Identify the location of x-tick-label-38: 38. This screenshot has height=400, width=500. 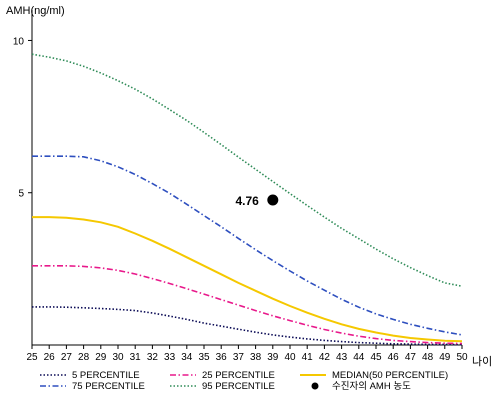
(256, 357).